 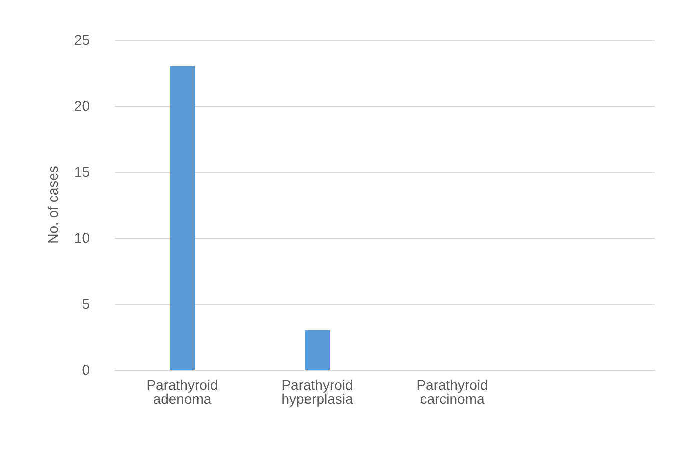 What do you see at coordinates (82, 172) in the screenshot?
I see `y-tick-label: 15` at bounding box center [82, 172].